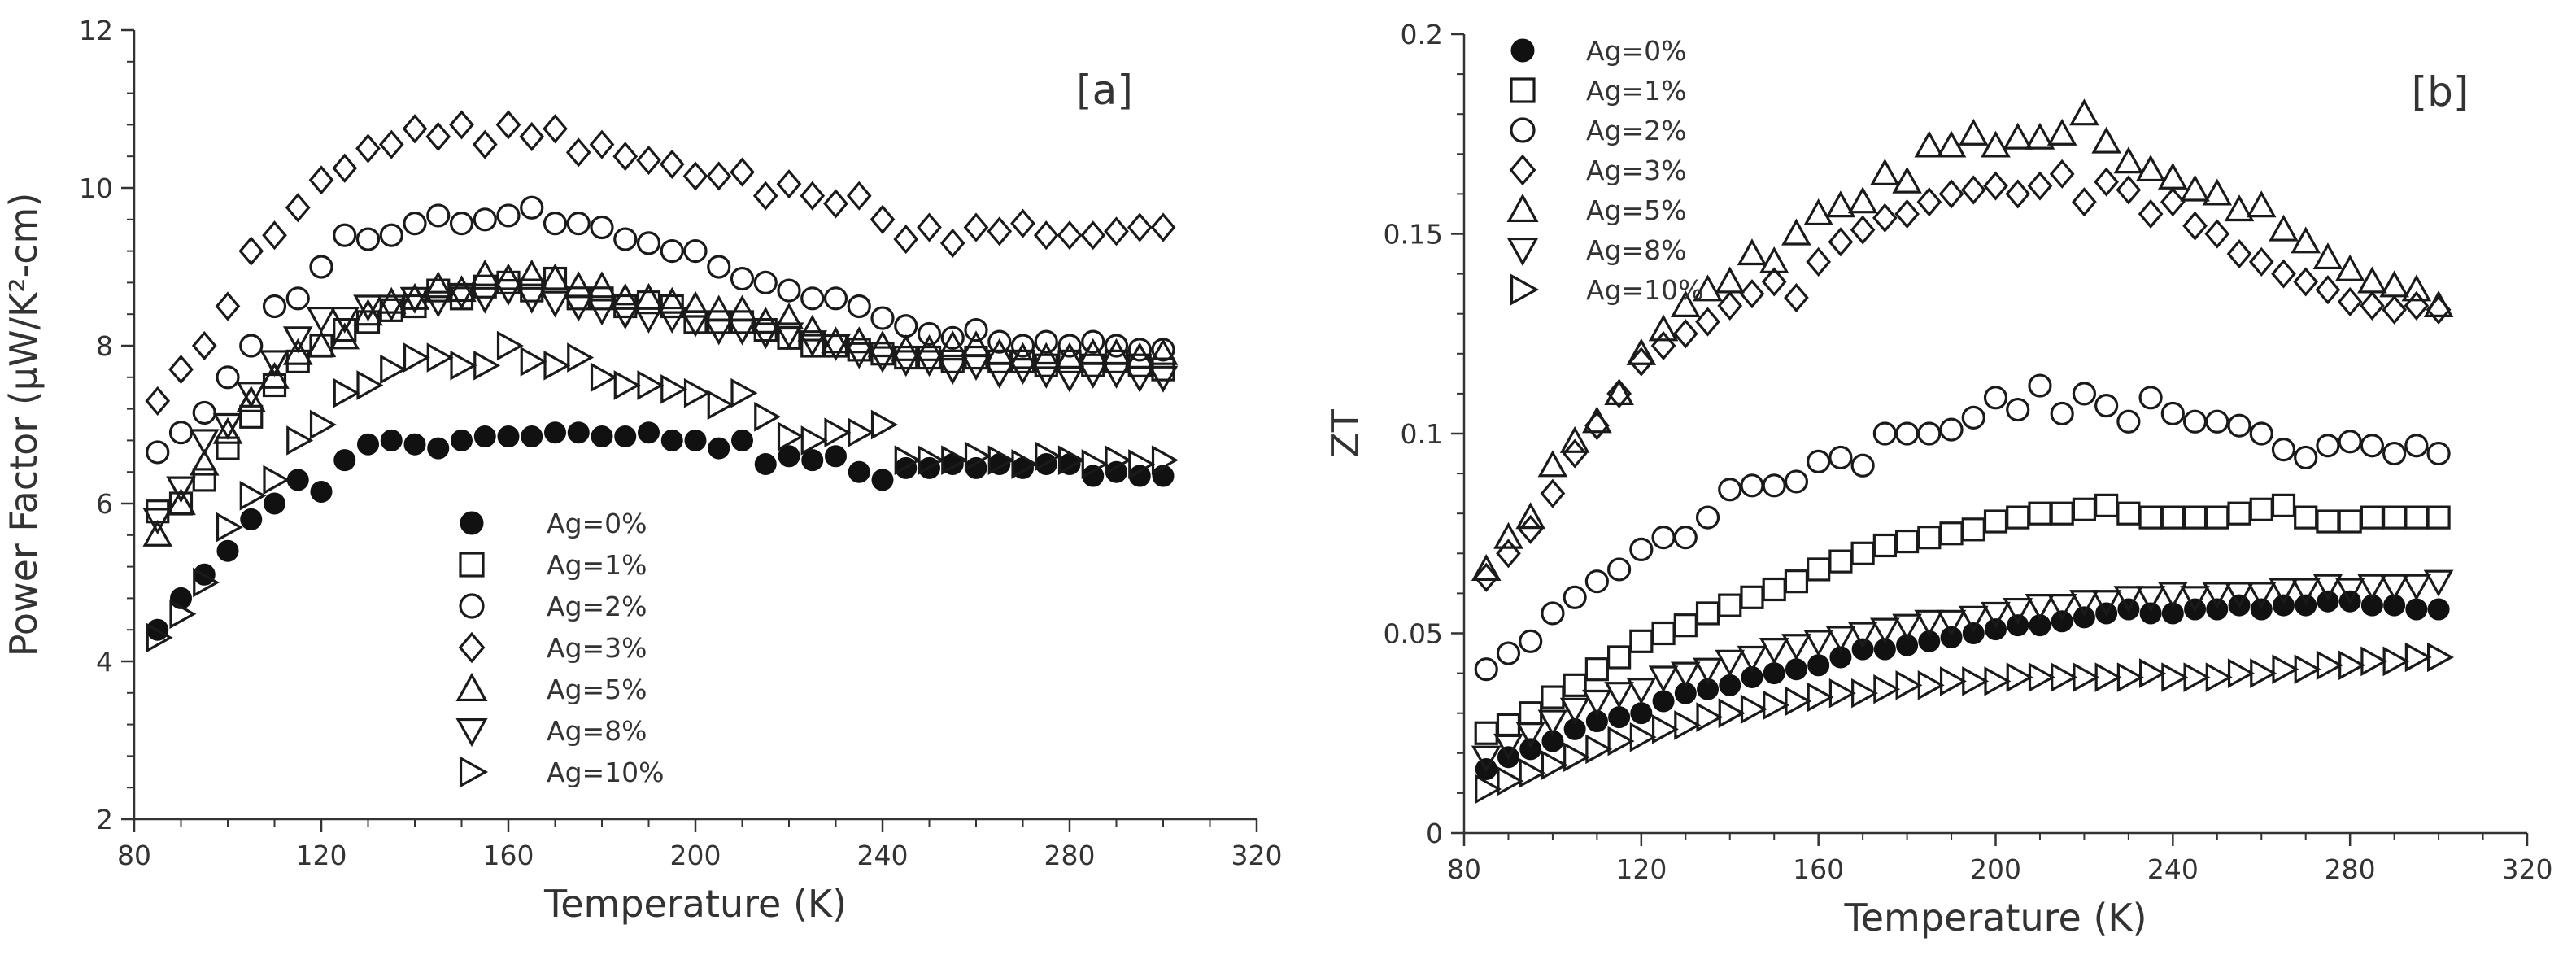  Describe the element at coordinates (883, 855) in the screenshot. I see `panel-a-x-tick-label: 240` at that location.